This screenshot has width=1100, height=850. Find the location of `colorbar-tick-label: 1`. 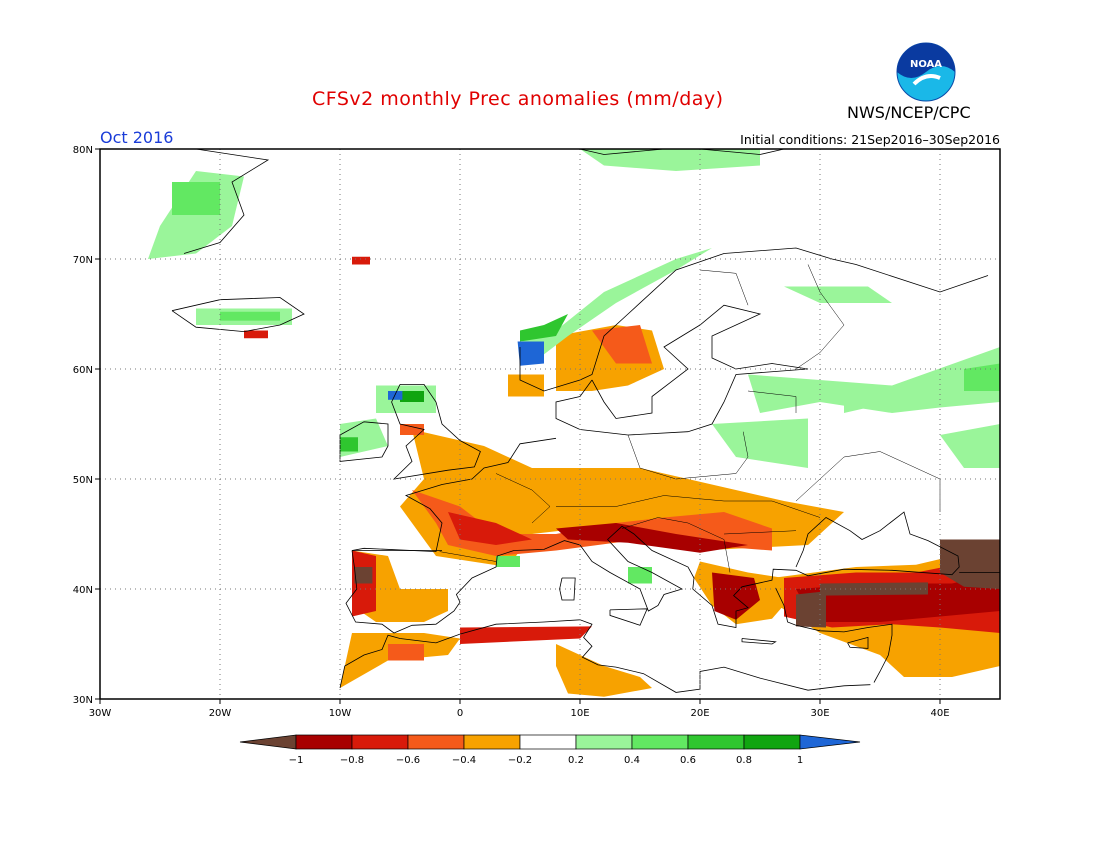

colorbar-tick-label: 1 is located at coordinates (800, 760).